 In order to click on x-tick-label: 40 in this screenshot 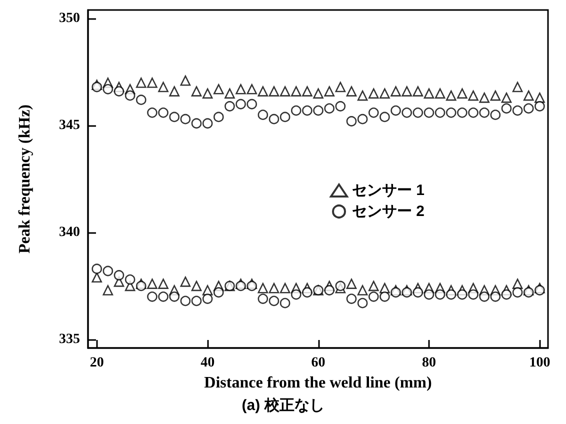, I will do `click(207, 363)`.